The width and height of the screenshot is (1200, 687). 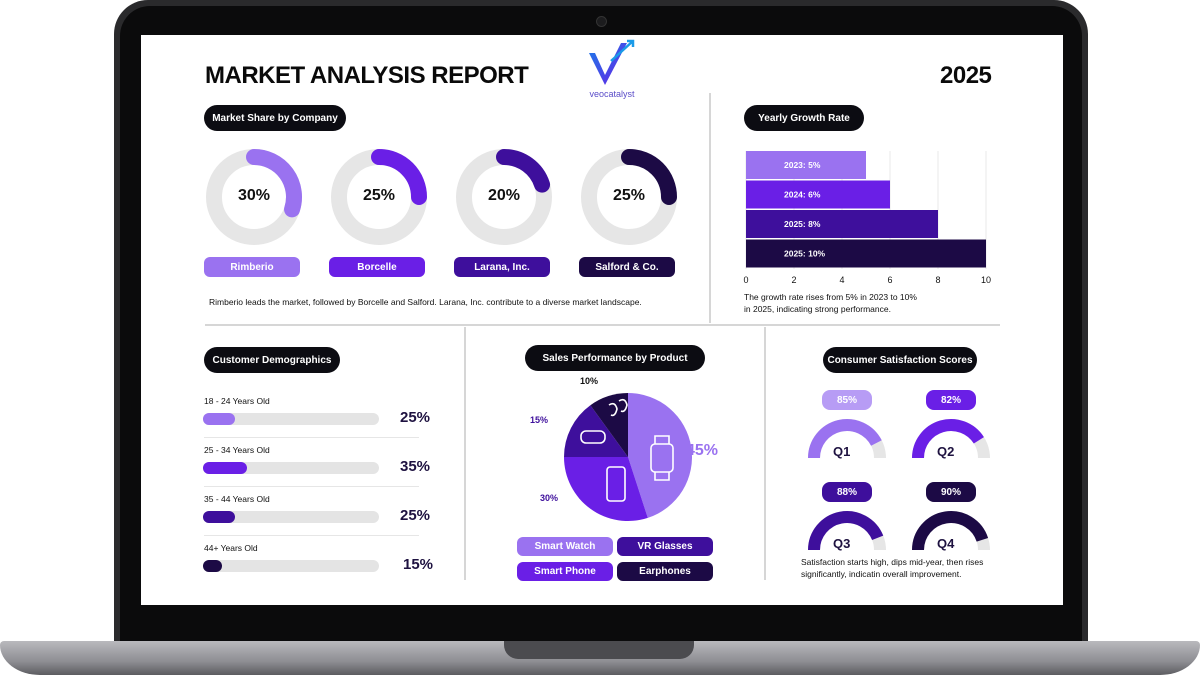 I want to click on slice-label: 10%, so click(x=589, y=381).